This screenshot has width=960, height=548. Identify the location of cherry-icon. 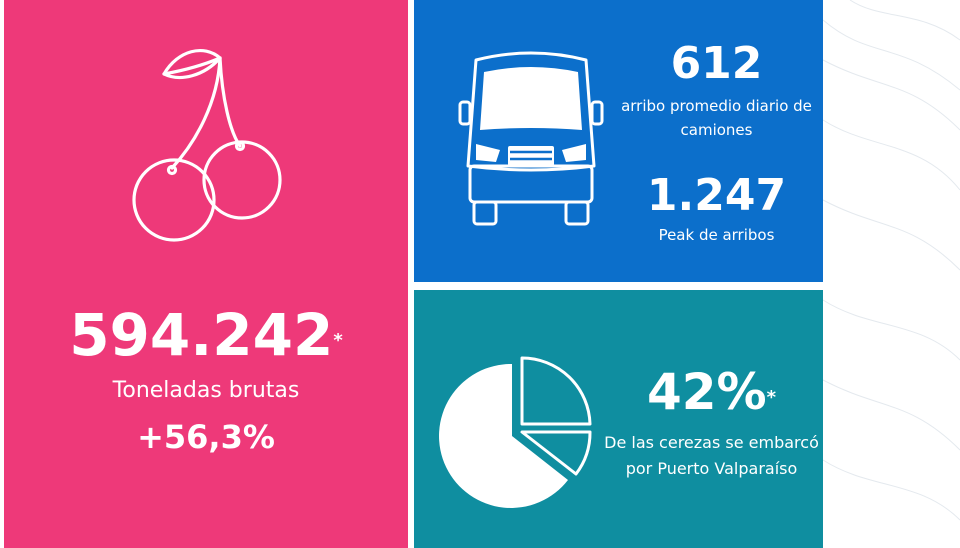
(207, 145).